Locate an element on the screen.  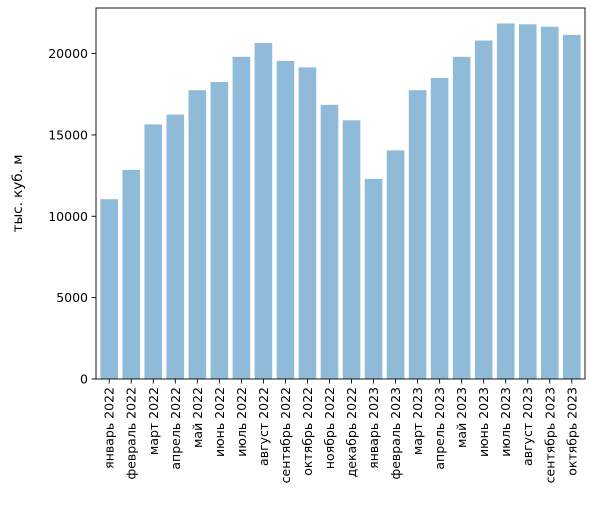
x-tick-label: июль 2023 is located at coordinates (505, 422).